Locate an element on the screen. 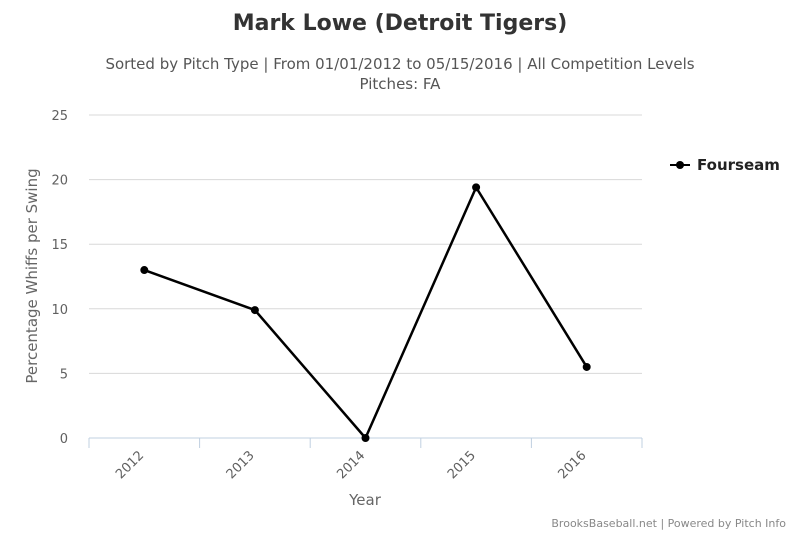  y-axis-title: Percentage Whiffs per Swing is located at coordinates (32, 275).